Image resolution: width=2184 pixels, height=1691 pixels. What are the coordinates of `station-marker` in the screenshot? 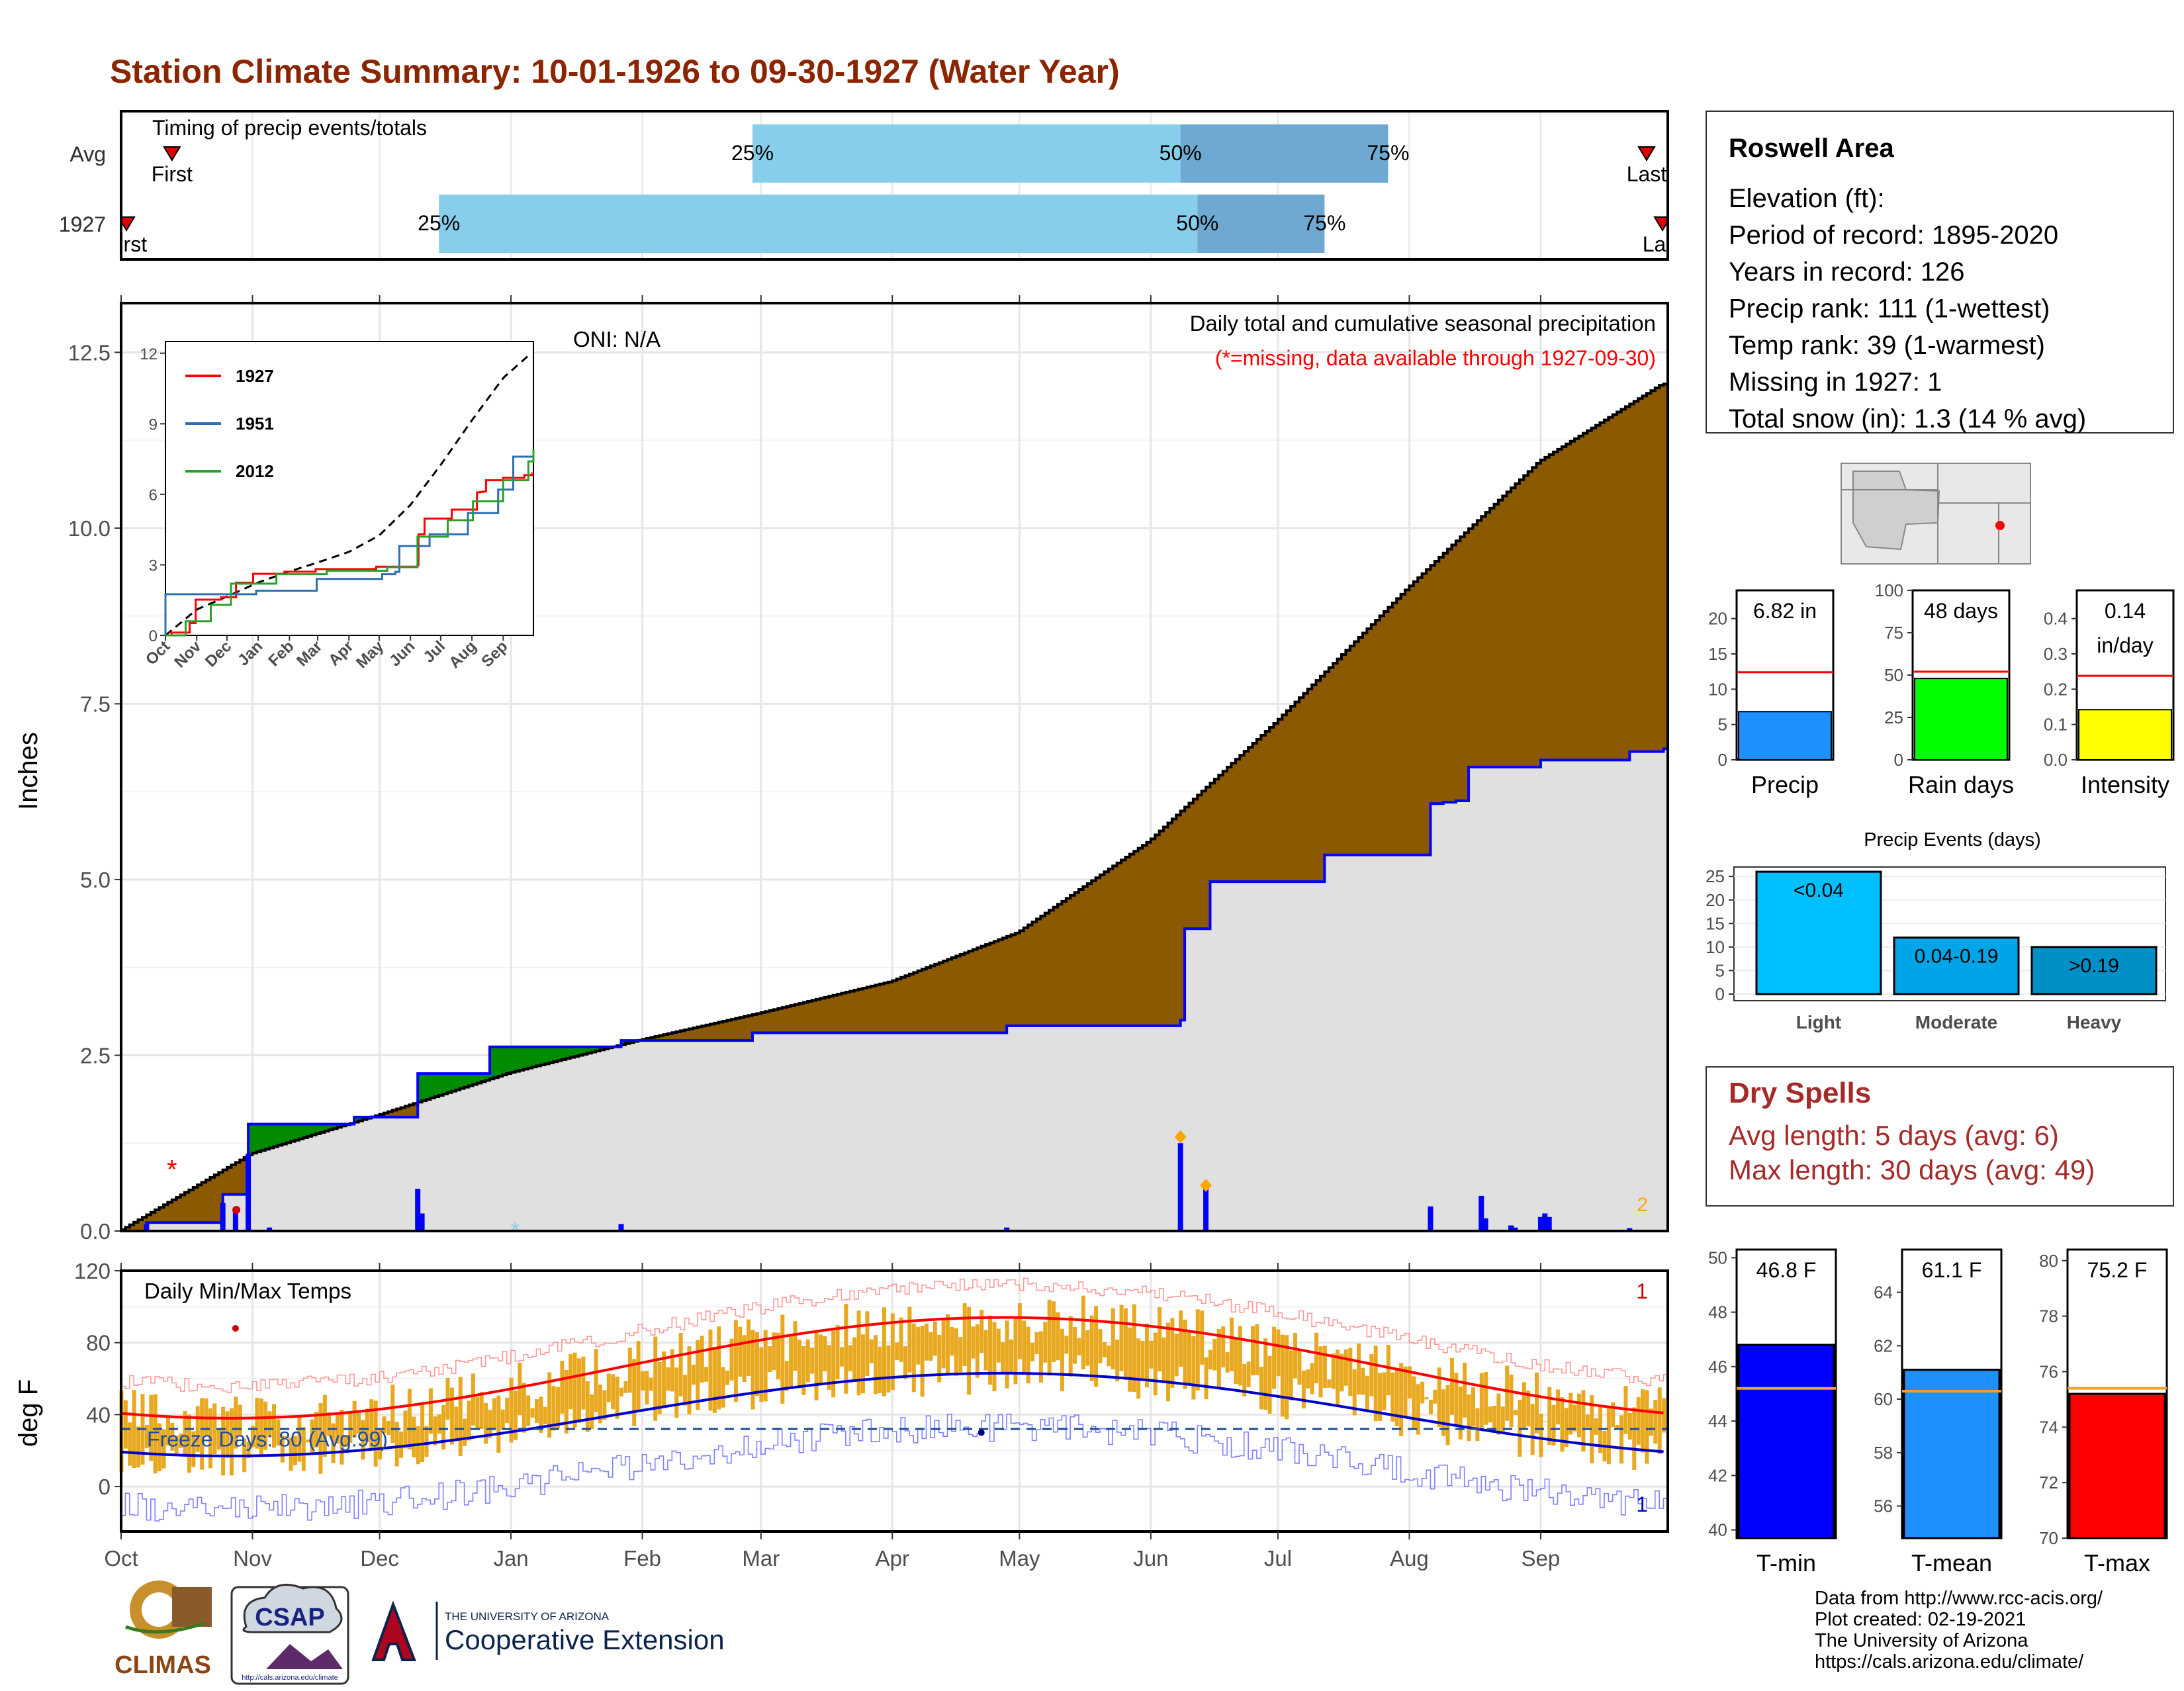 It's located at (2000, 525).